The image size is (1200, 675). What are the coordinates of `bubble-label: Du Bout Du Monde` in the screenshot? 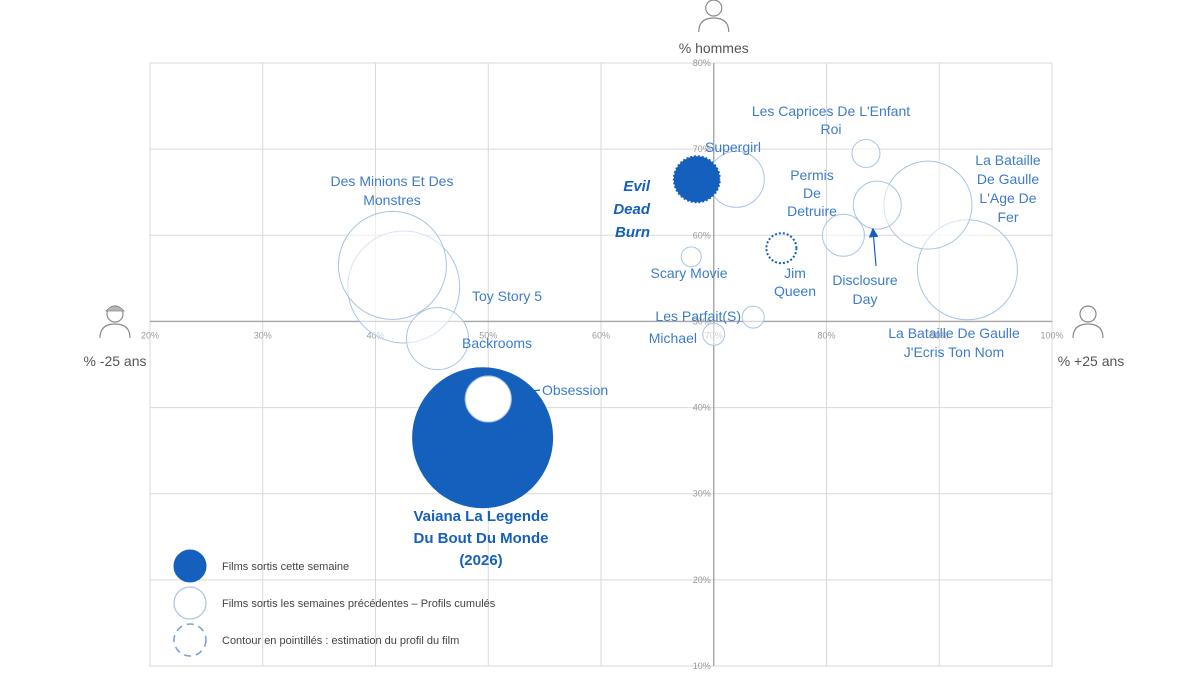 It's located at (481, 538).